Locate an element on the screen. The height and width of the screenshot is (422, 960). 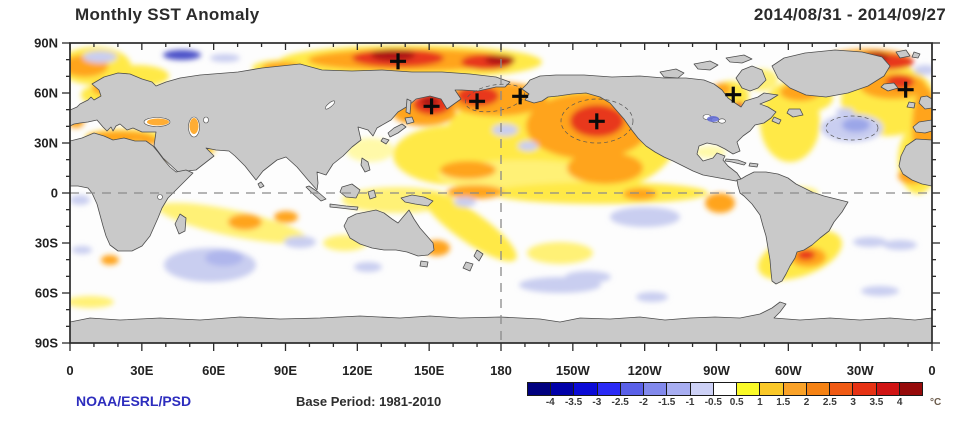
colorbar-boundary-label: 2.5 is located at coordinates (829, 402).